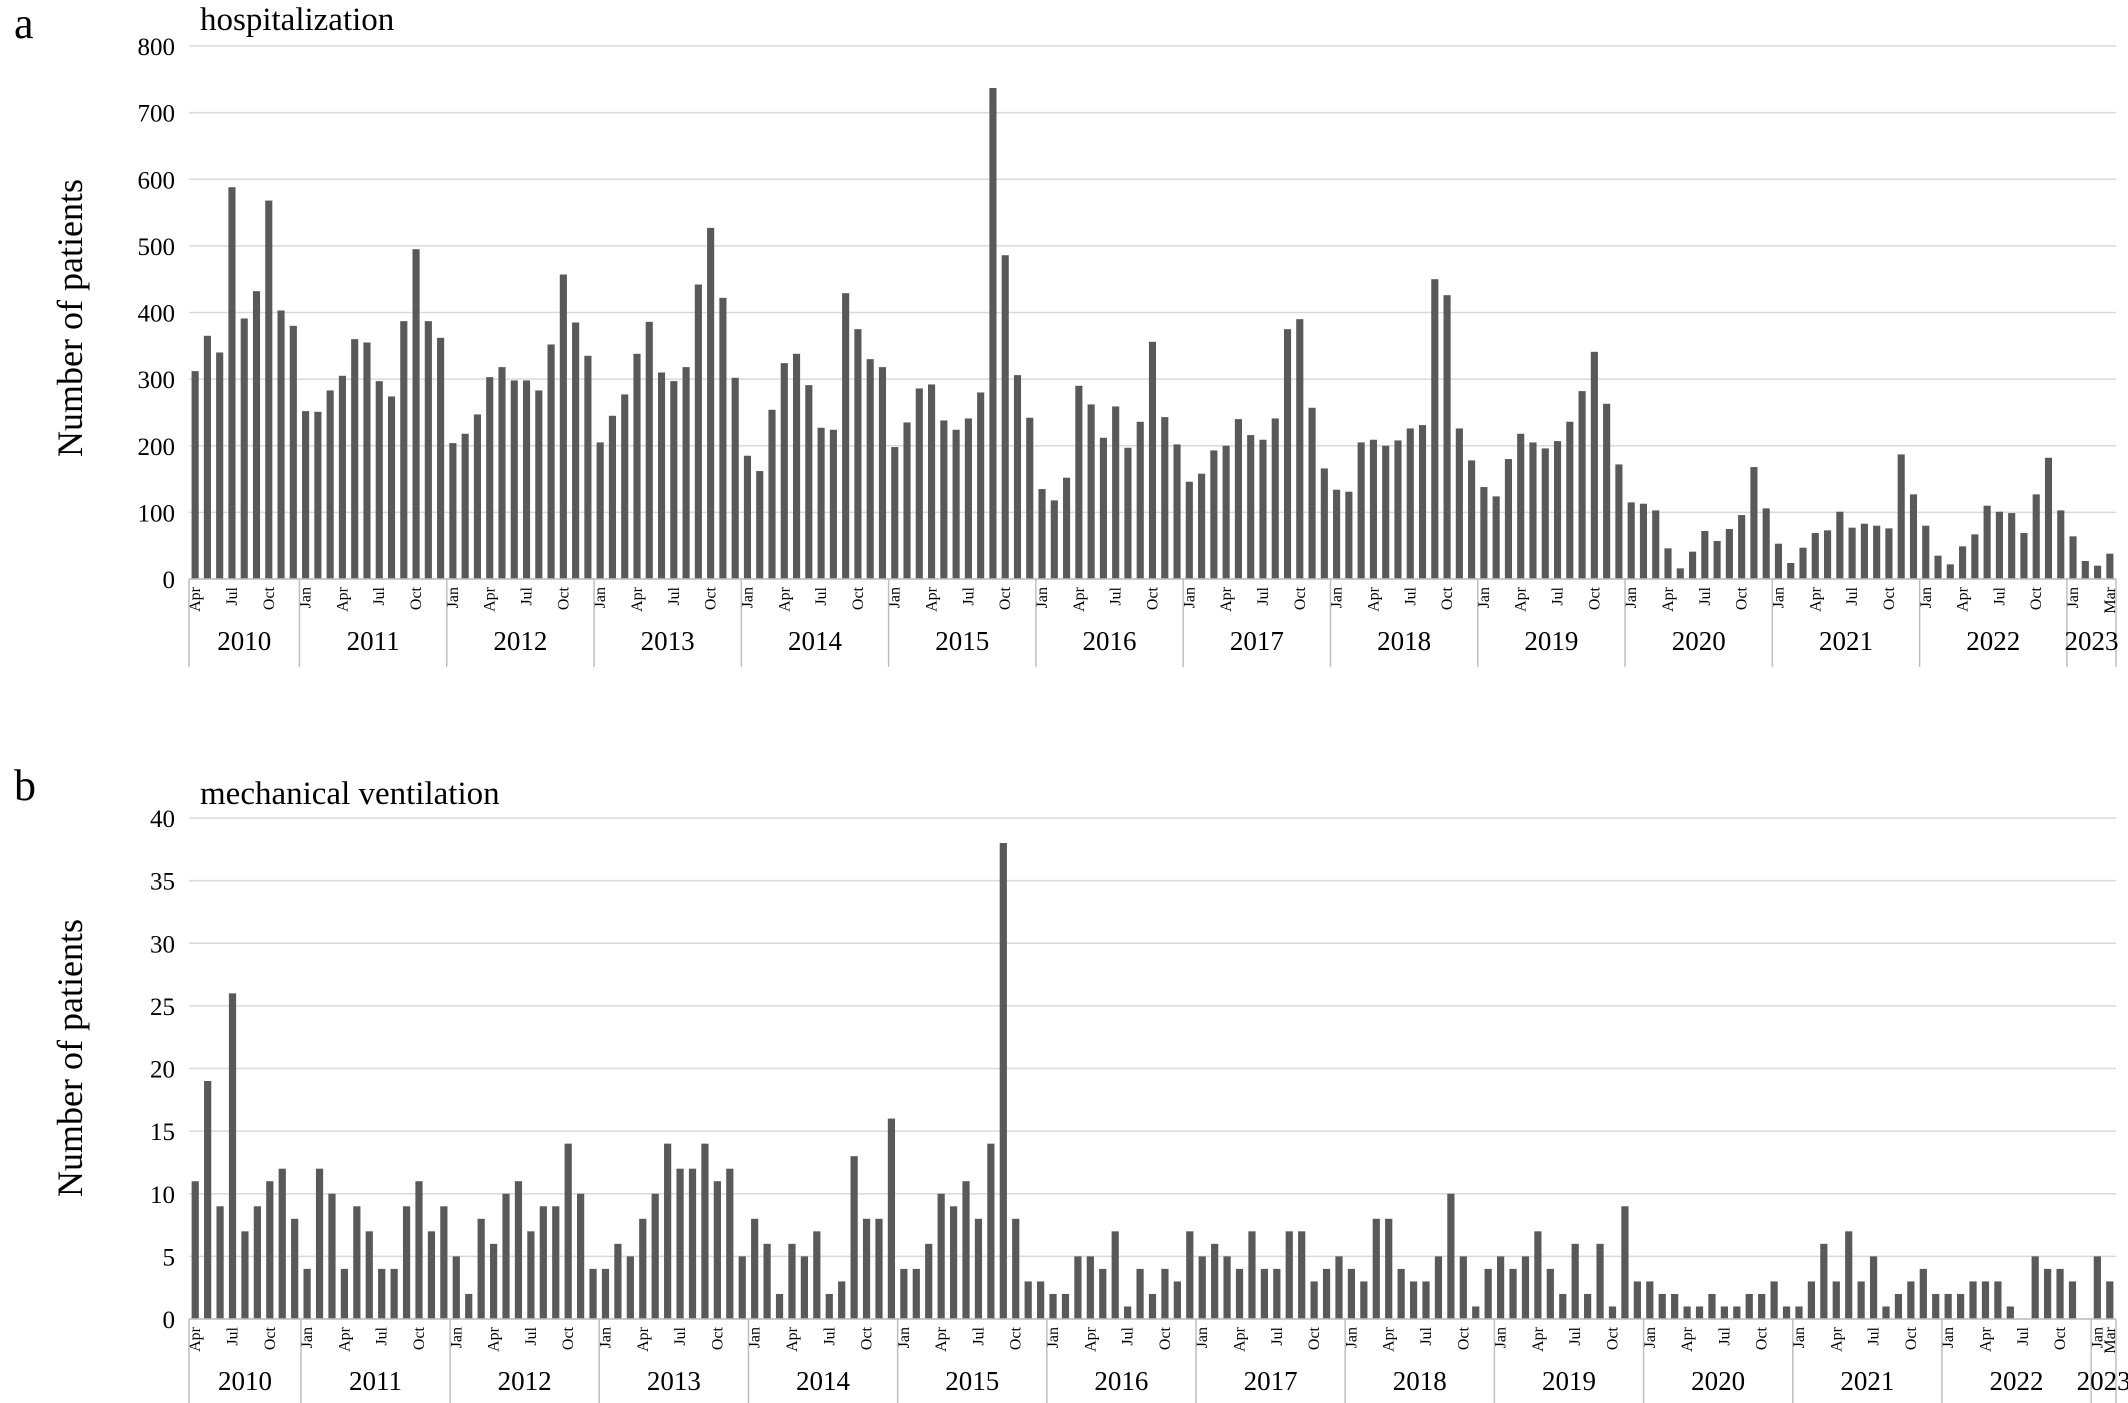  What do you see at coordinates (674, 1381) in the screenshot?
I see `year-label: 2013` at bounding box center [674, 1381].